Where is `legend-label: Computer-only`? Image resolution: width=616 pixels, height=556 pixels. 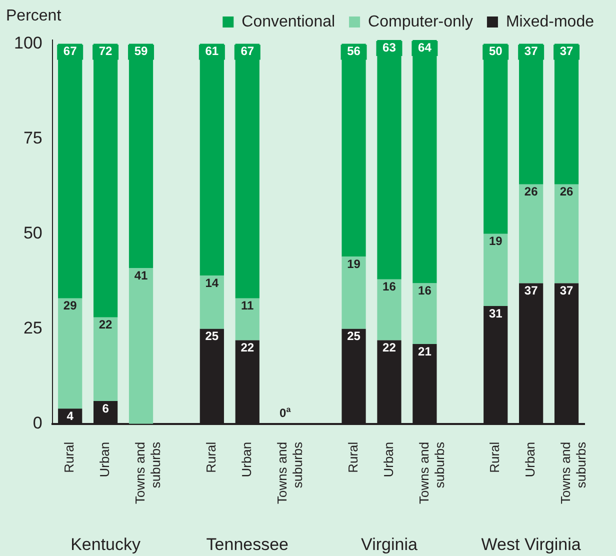
legend-label: Computer-only is located at coordinates (420, 21).